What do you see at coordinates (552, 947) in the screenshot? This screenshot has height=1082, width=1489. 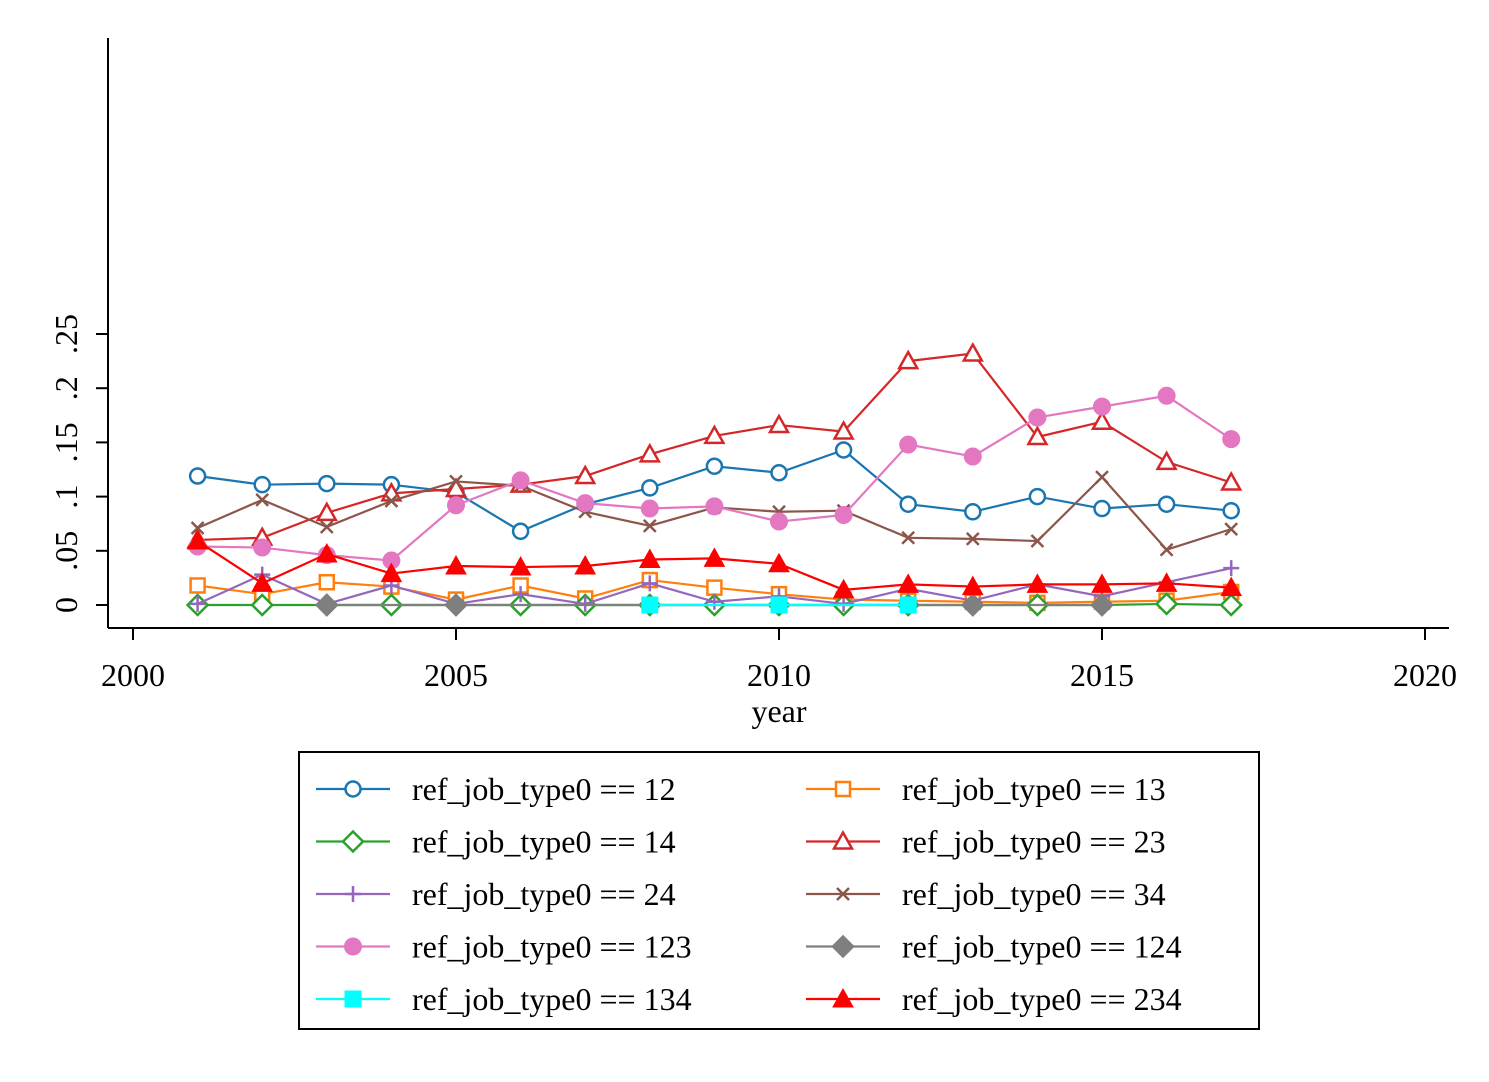 I see `legend-label: ref_job_type0 == 123` at bounding box center [552, 947].